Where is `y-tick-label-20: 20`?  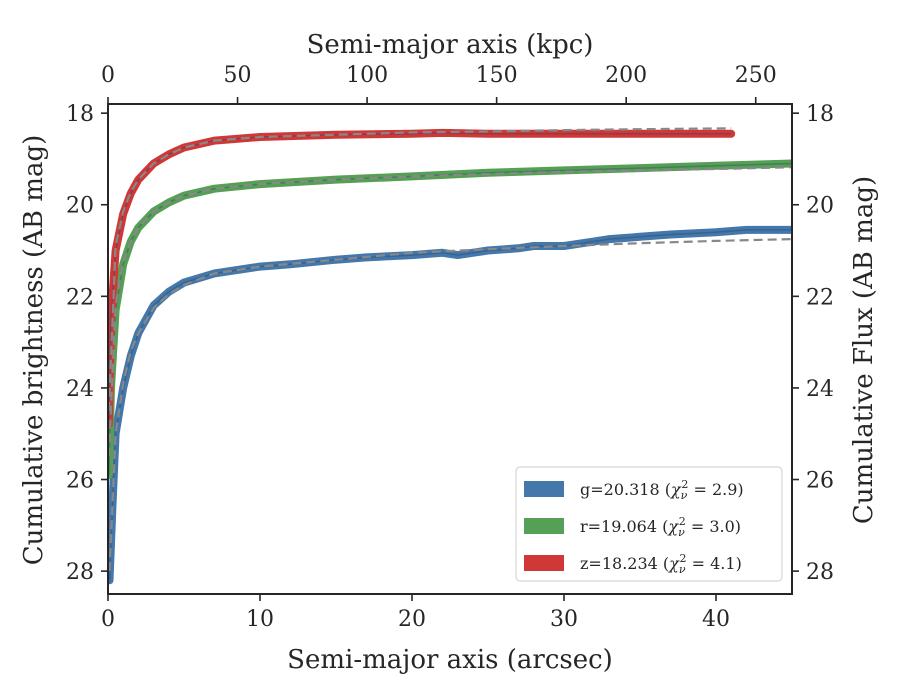
y-tick-label-20: 20 is located at coordinates (80, 206).